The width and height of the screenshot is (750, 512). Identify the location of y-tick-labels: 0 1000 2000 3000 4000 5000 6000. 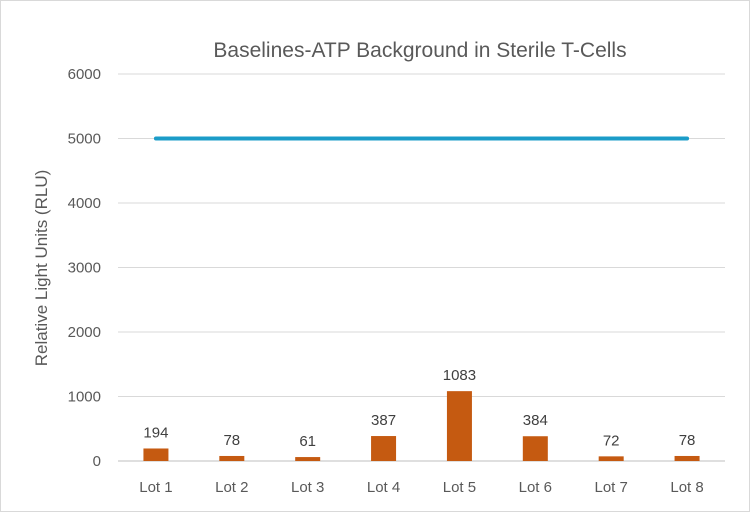
(84, 268).